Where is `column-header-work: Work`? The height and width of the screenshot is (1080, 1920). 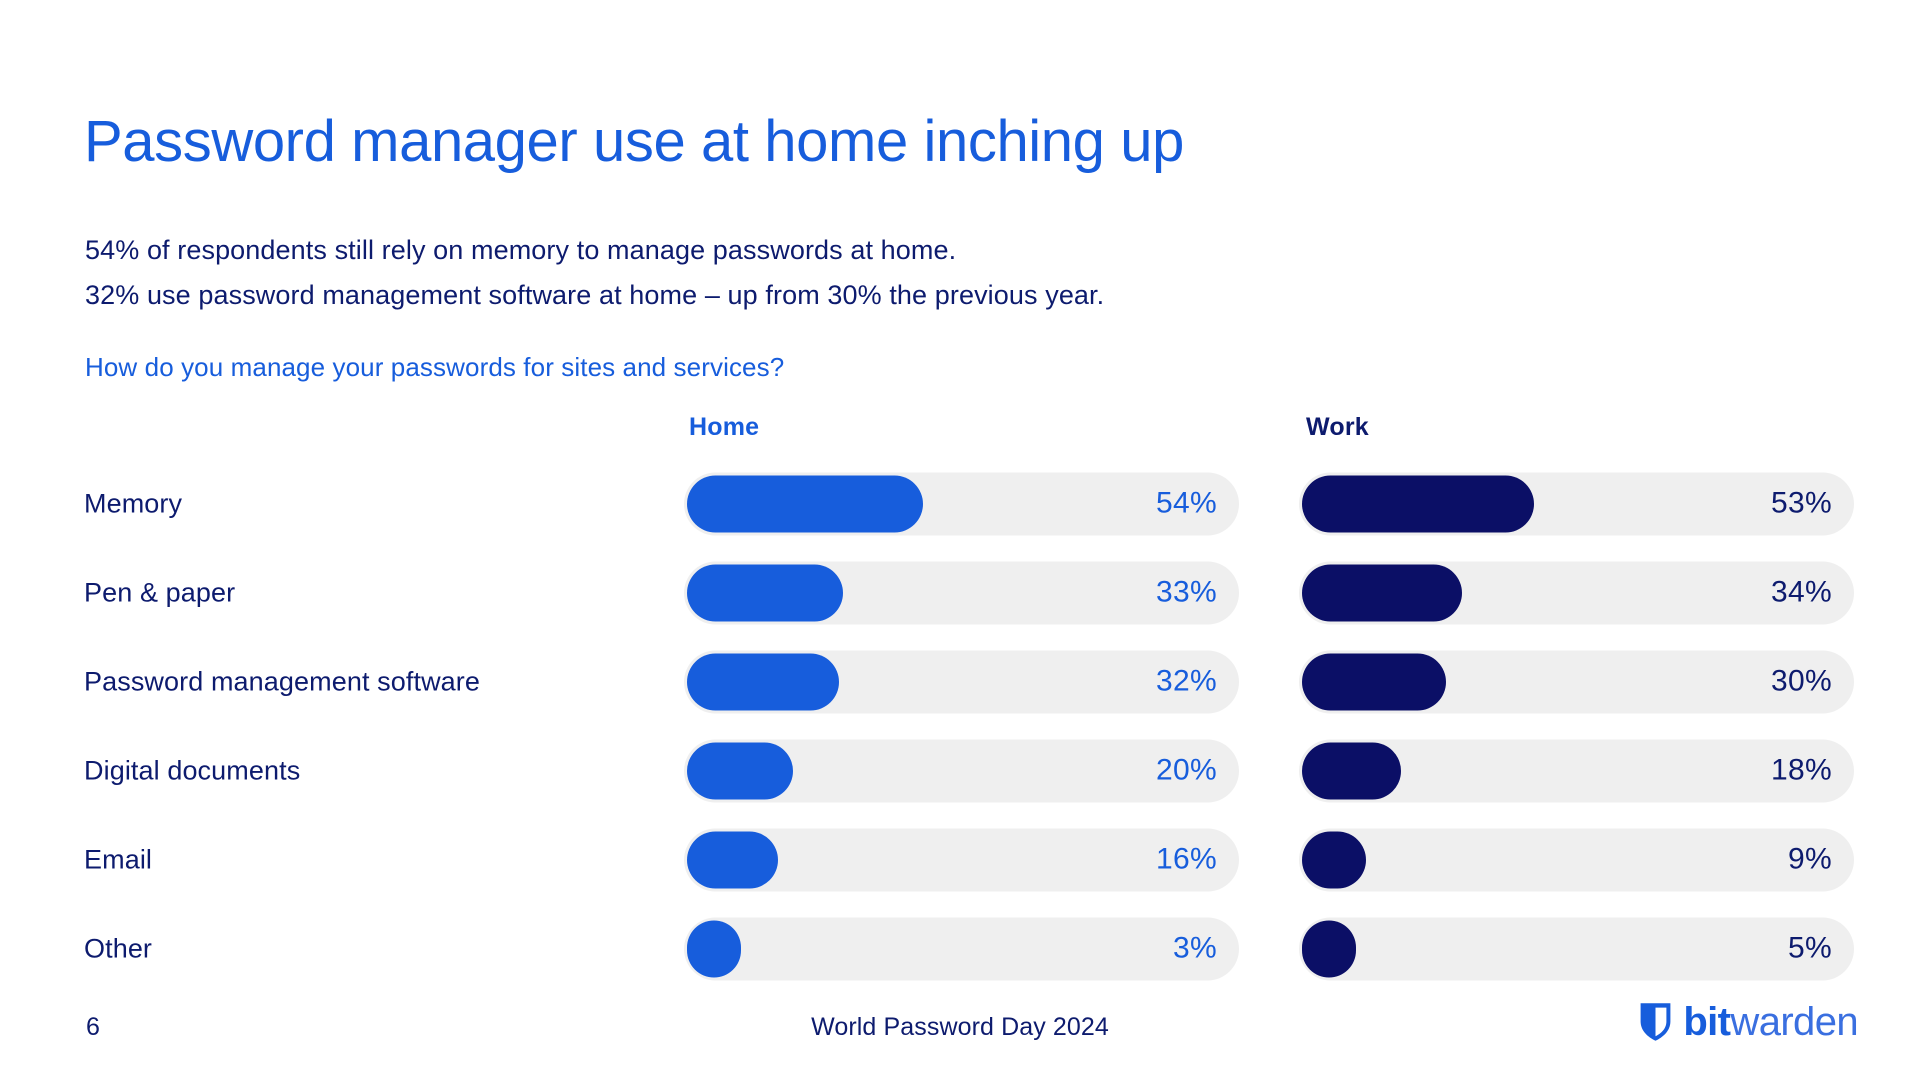 column-header-work: Work is located at coordinates (1337, 427).